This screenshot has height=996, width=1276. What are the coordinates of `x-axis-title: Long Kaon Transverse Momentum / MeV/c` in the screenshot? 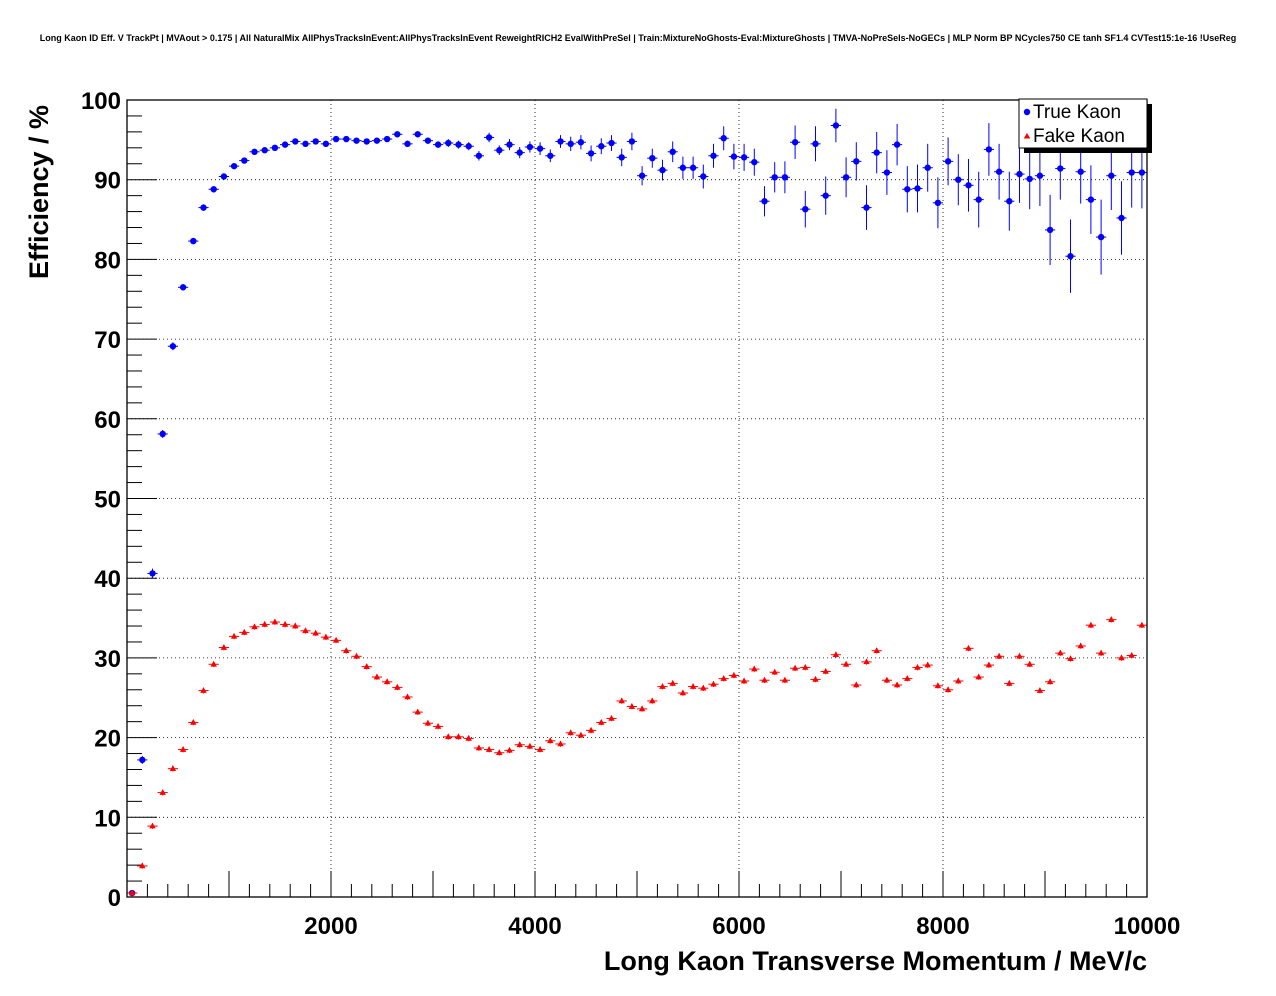 It's located at (875, 961).